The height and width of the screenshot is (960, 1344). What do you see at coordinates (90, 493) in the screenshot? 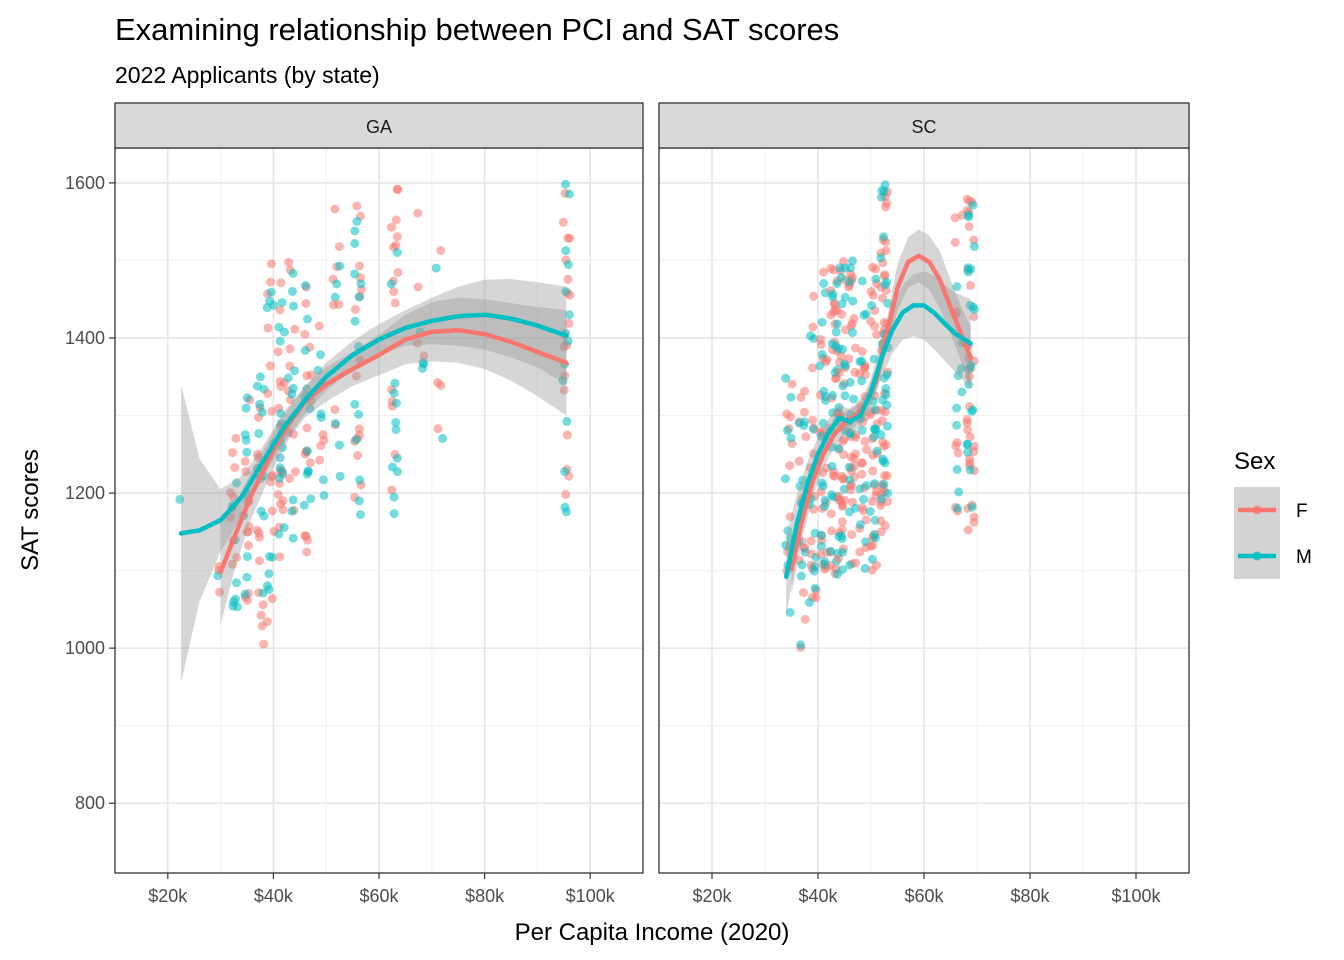
I see `y-axis: 800 1000 1200 1400 1600` at bounding box center [90, 493].